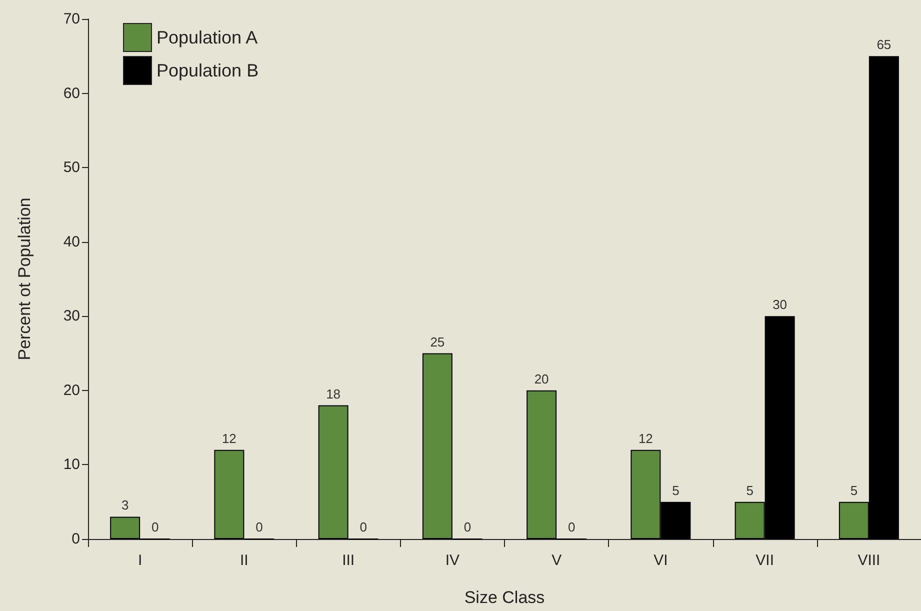  I want to click on y-tick-label: 30, so click(71, 316).